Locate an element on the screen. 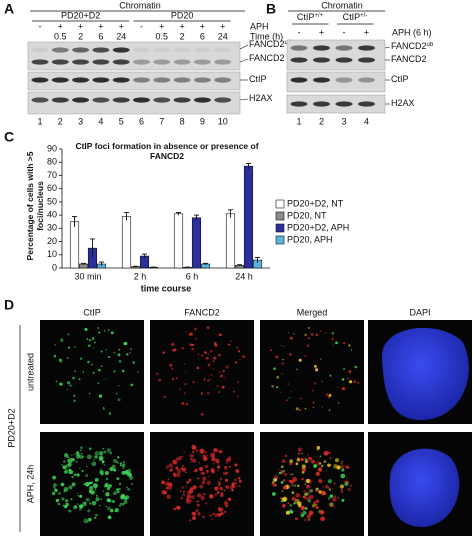  group-label: CtIP+/+ is located at coordinates (310, 17).